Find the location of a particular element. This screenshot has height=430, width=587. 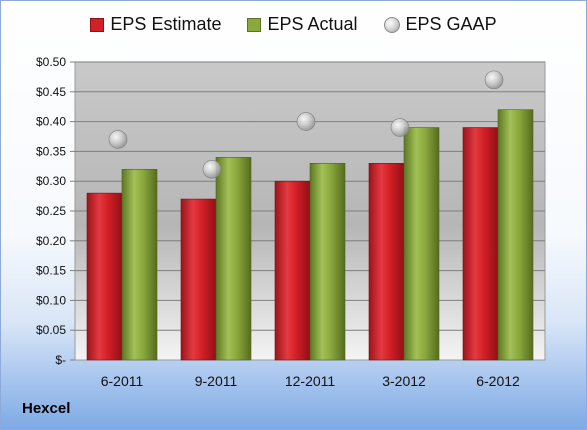

y-tick-label: $0.50 is located at coordinates (51, 62).